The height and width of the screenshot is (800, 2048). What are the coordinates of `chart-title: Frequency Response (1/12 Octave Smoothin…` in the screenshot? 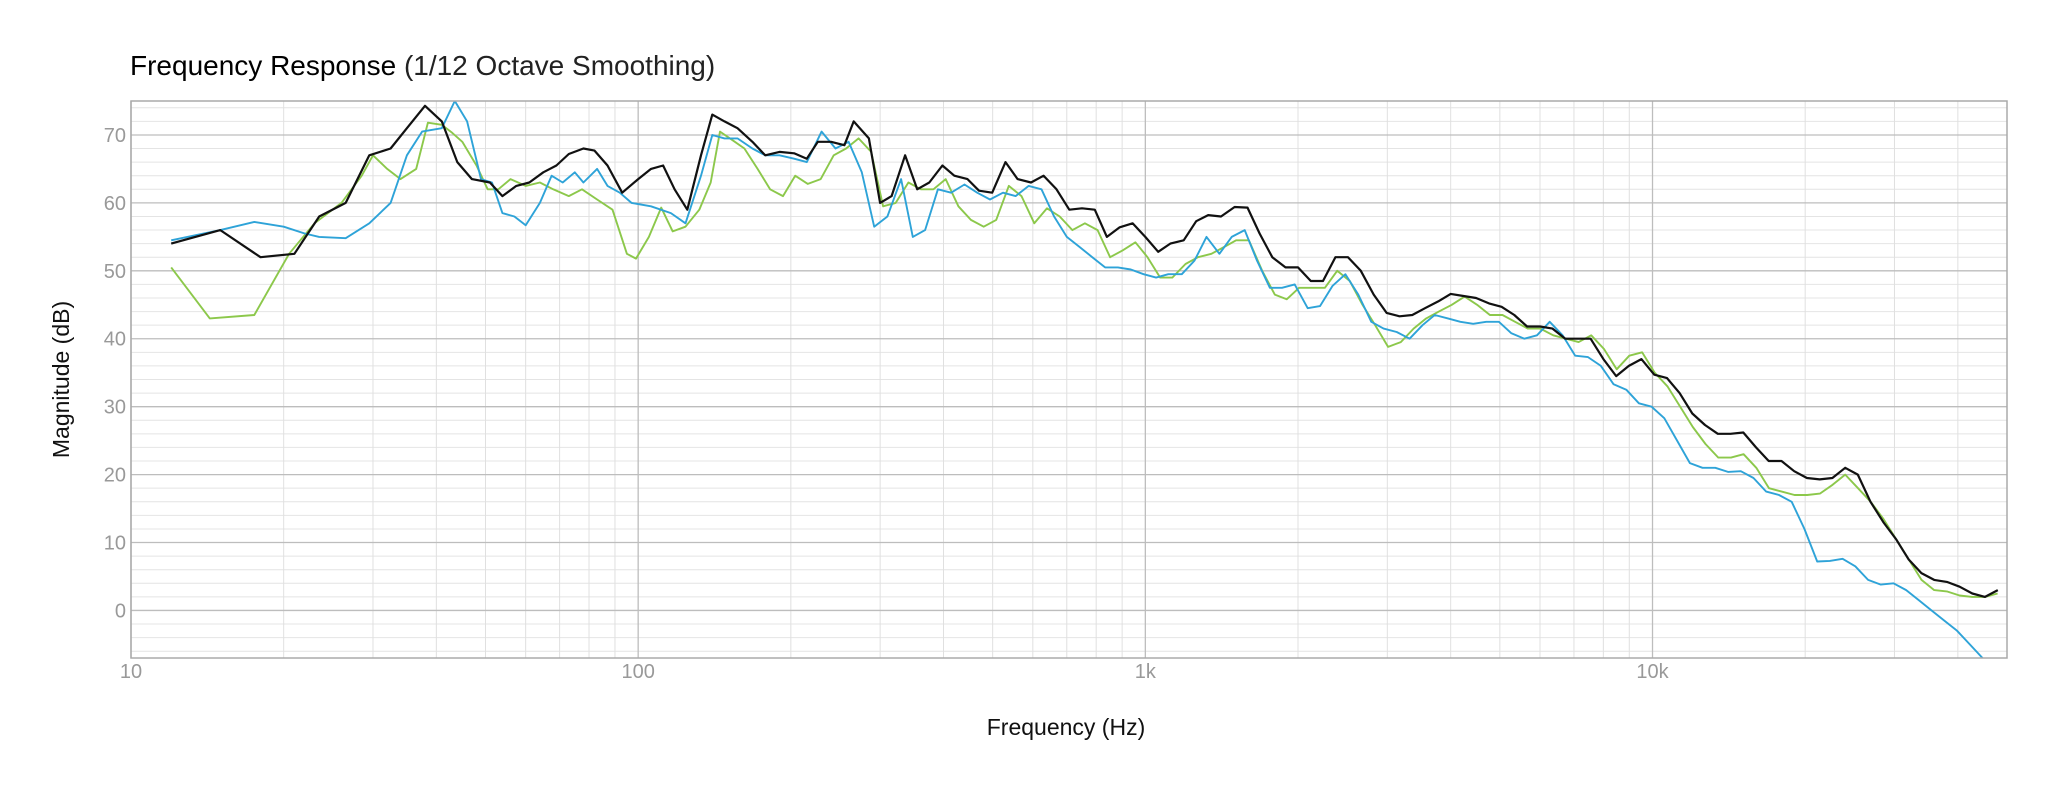 It's located at (422, 66).